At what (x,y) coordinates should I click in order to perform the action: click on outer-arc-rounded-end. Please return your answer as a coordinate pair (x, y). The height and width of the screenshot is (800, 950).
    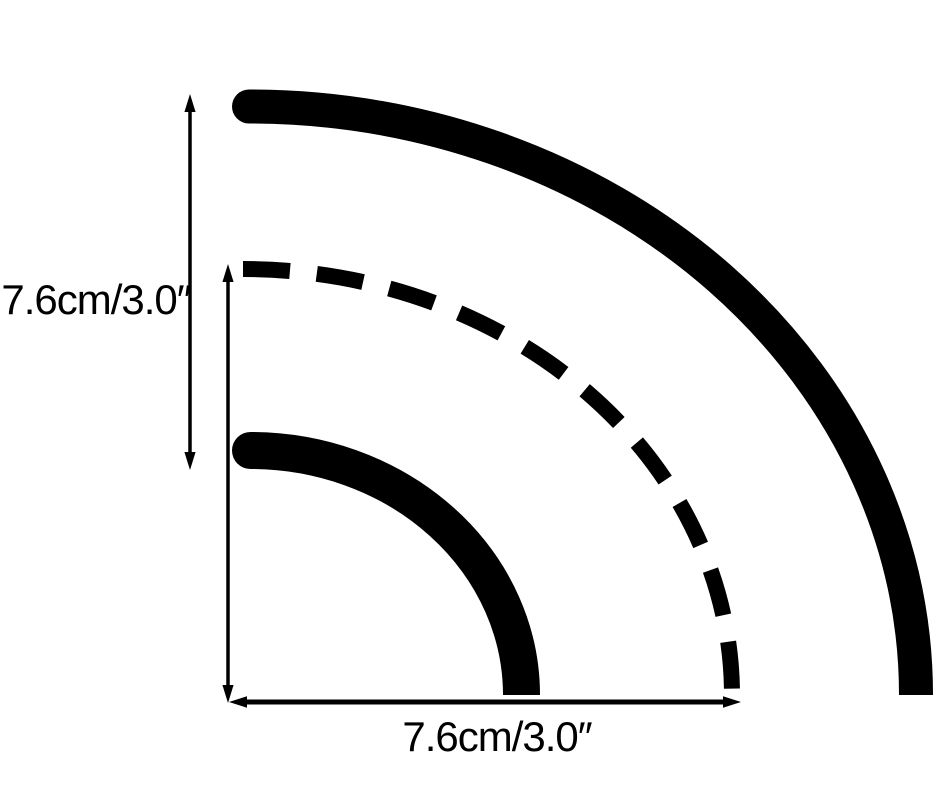
    Looking at the image, I should click on (249, 106).